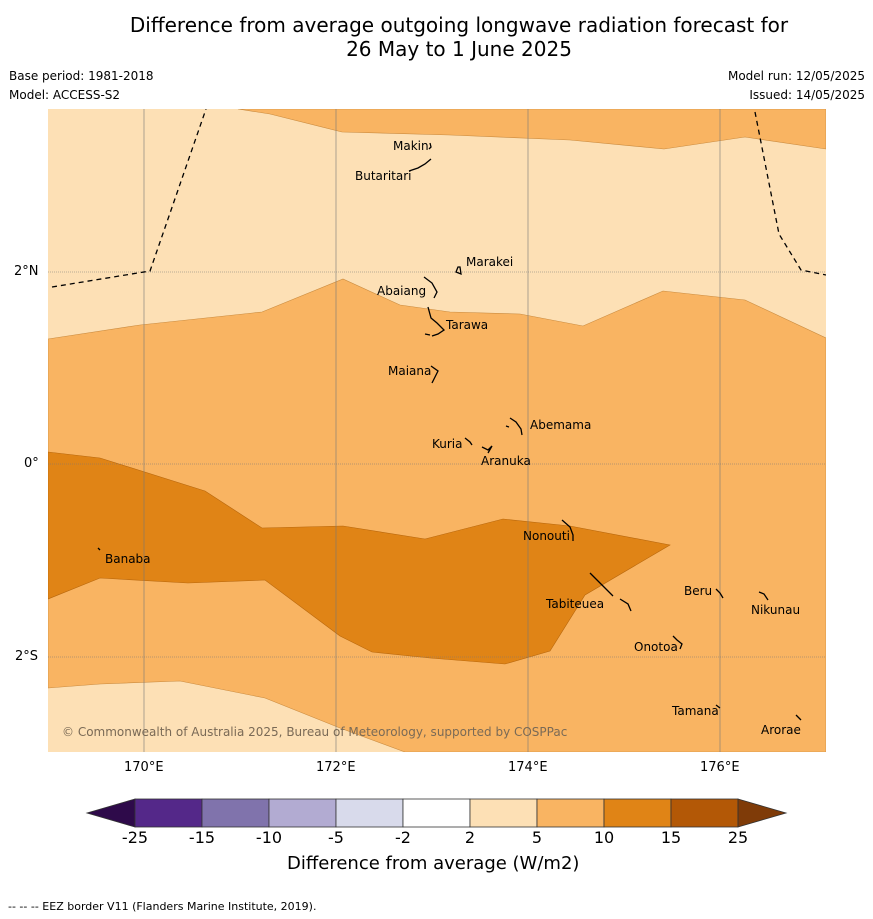 Image resolution: width=873 pixels, height=919 pixels. I want to click on lon-label-176e: 176°E, so click(720, 767).